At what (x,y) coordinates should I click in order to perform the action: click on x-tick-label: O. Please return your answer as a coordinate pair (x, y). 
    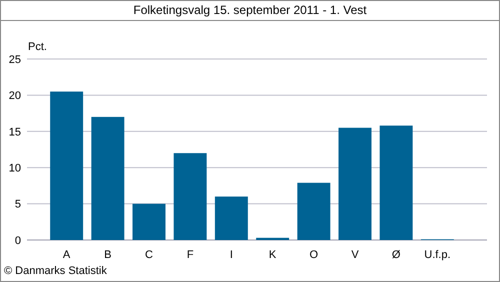
    Looking at the image, I should click on (314, 255).